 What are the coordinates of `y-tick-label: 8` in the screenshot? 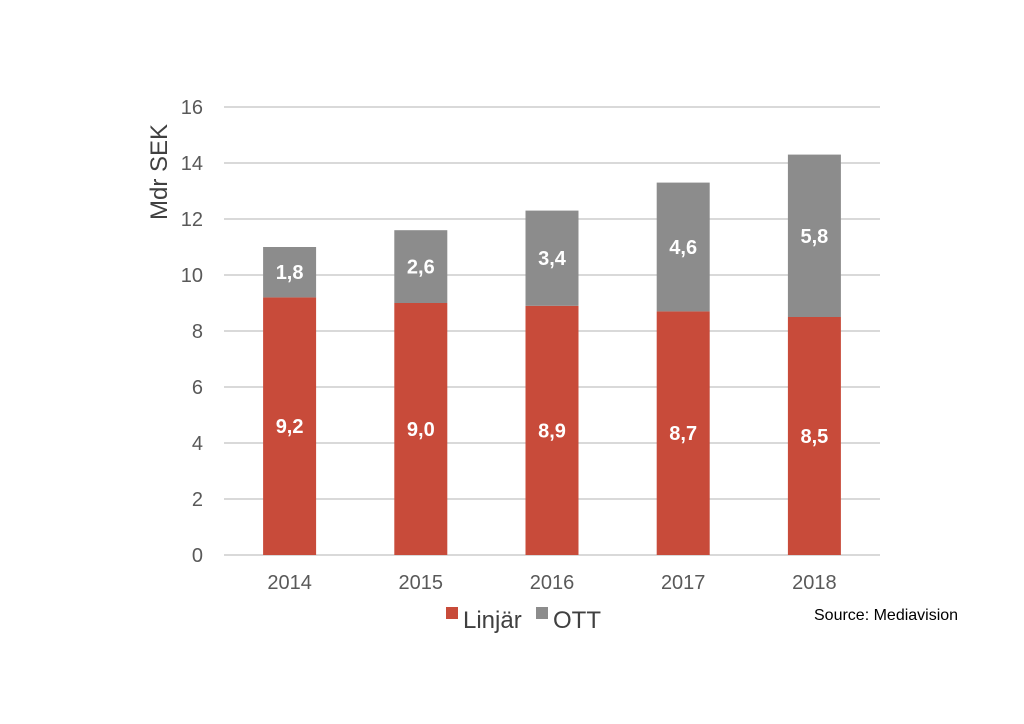 It's located at (197, 332).